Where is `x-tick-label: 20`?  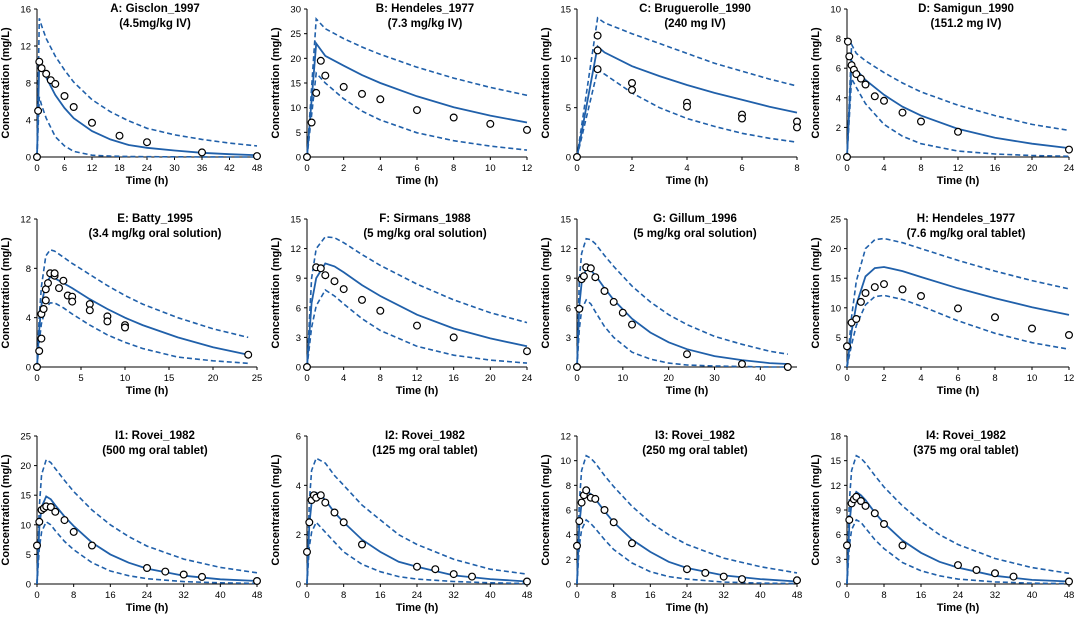 x-tick-label: 20 is located at coordinates (490, 378).